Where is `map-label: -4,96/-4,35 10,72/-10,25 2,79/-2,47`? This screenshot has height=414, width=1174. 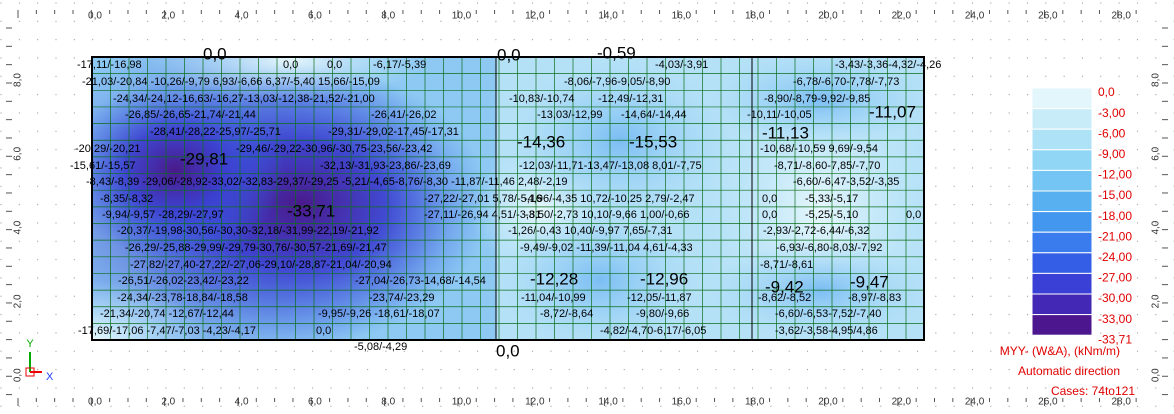 map-label: -4,96/-4,35 10,72/-10,25 2,79/-2,47 is located at coordinates (609, 199).